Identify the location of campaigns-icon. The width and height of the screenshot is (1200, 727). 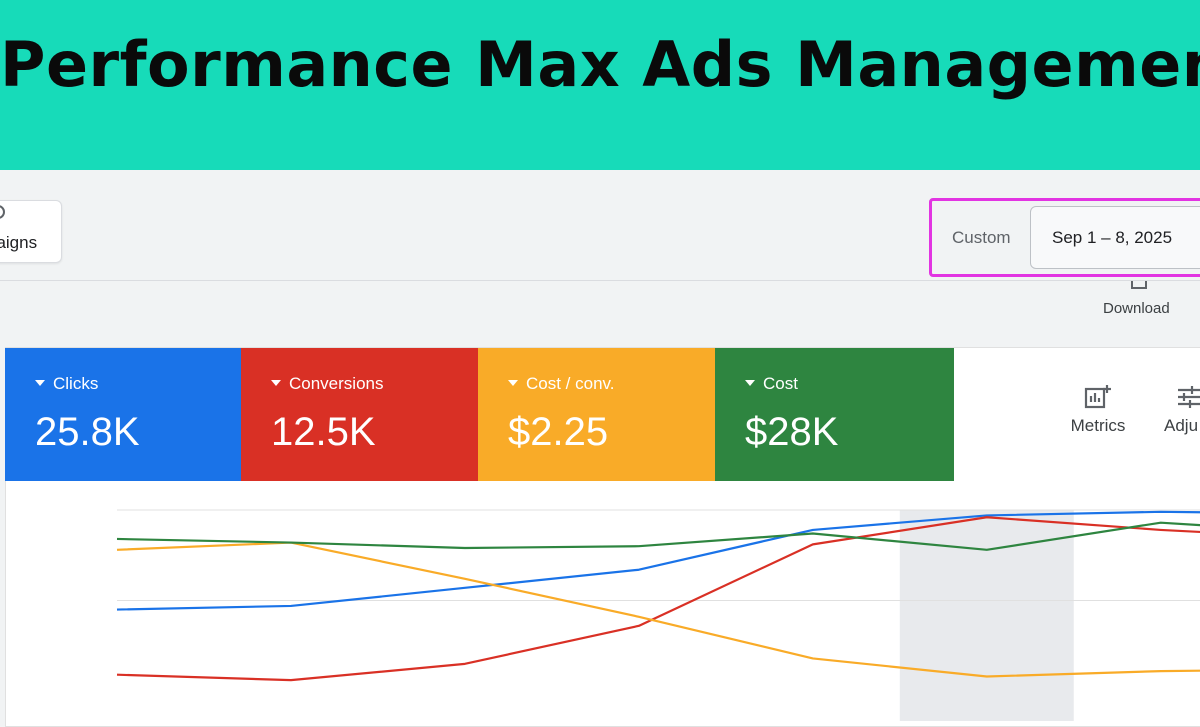
(2, 212).